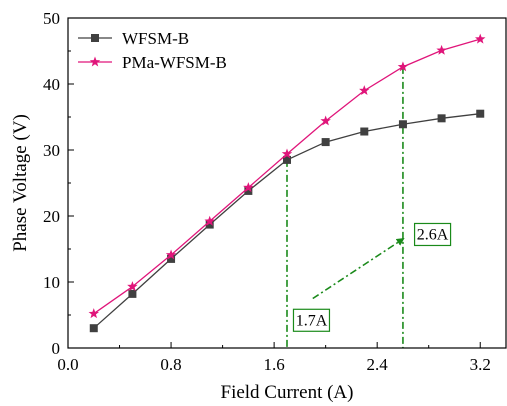 The width and height of the screenshot is (507, 406). I want to click on x-tick-label: 2.4, so click(378, 364).